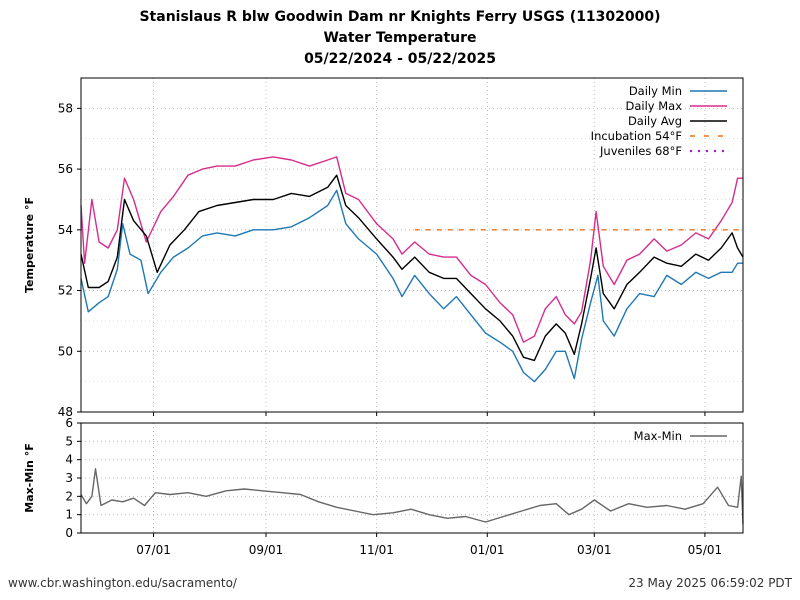  I want to click on y-tick-label: 0, so click(69, 533).